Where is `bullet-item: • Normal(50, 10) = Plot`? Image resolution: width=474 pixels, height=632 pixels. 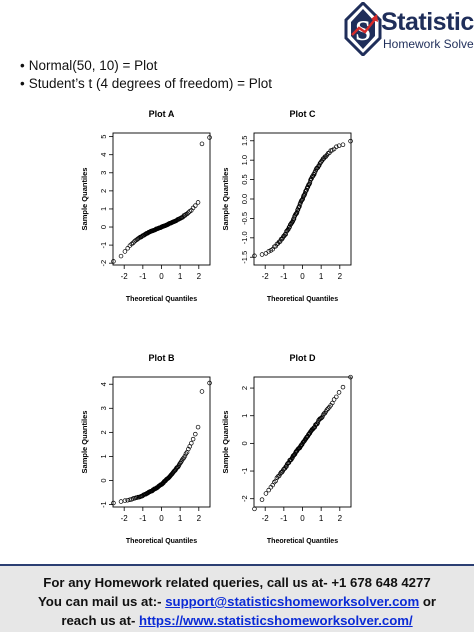
bullet-item: • Normal(50, 10) = Plot is located at coordinates (146, 66).